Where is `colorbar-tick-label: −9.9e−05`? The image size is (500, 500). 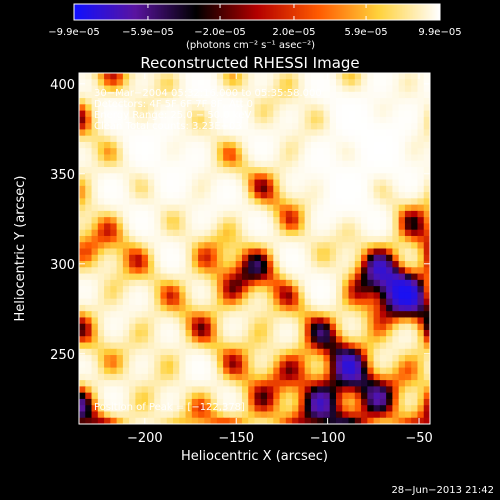
colorbar-tick-label: −9.9e−05 is located at coordinates (74, 32).